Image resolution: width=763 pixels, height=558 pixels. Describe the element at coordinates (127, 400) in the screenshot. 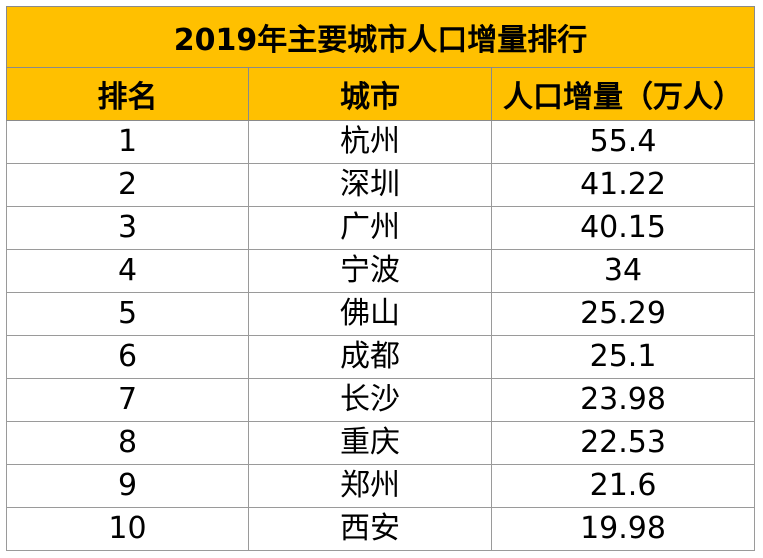

I see `rank-cell: 7` at that location.